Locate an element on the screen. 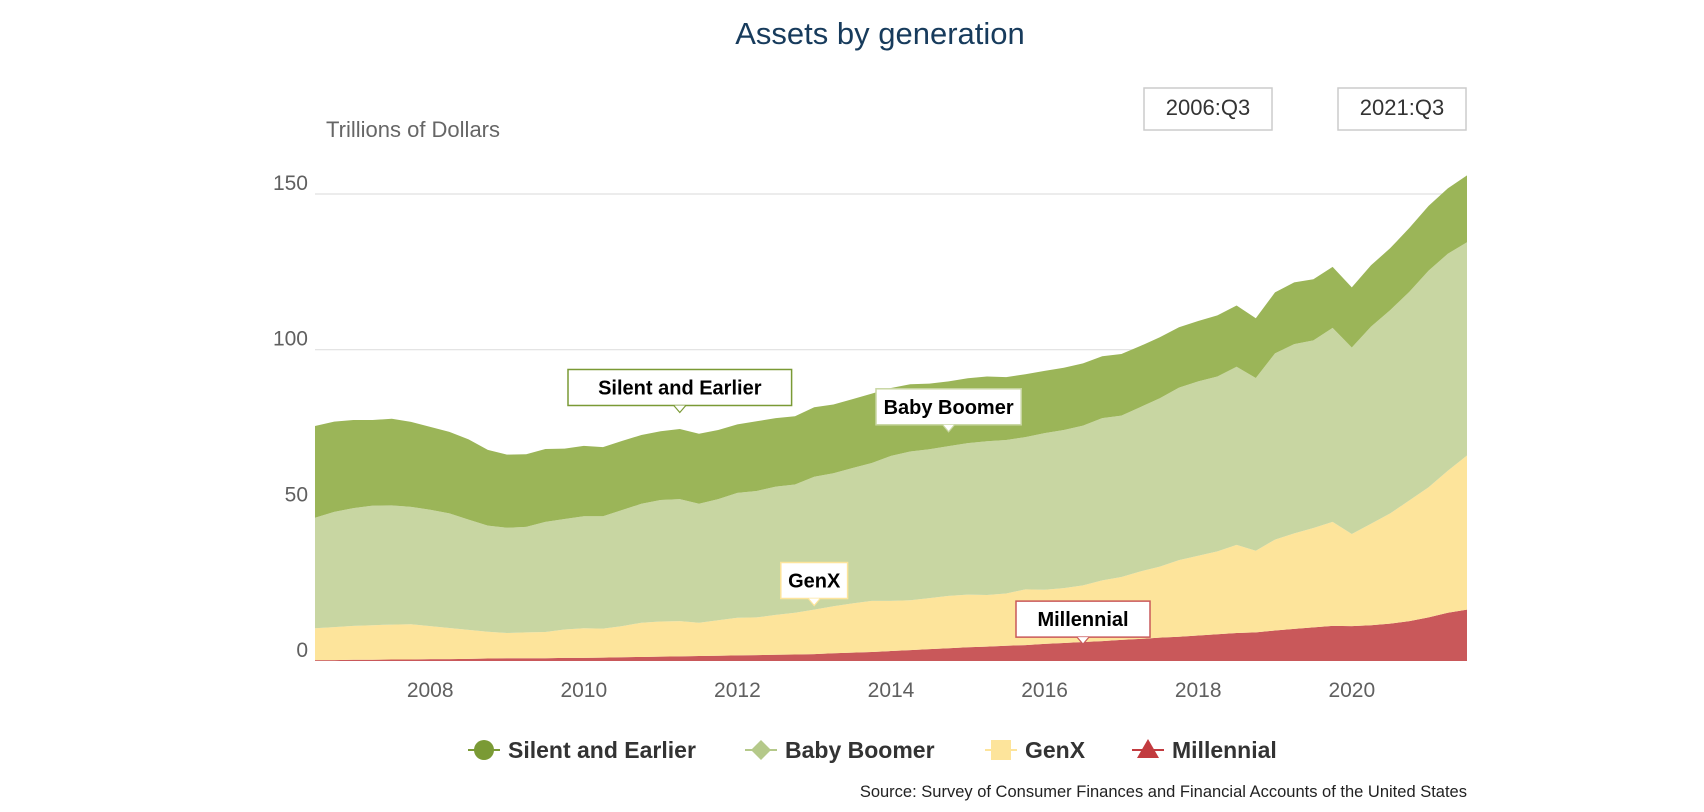  legend-label: Silent and Earlier is located at coordinates (602, 750).